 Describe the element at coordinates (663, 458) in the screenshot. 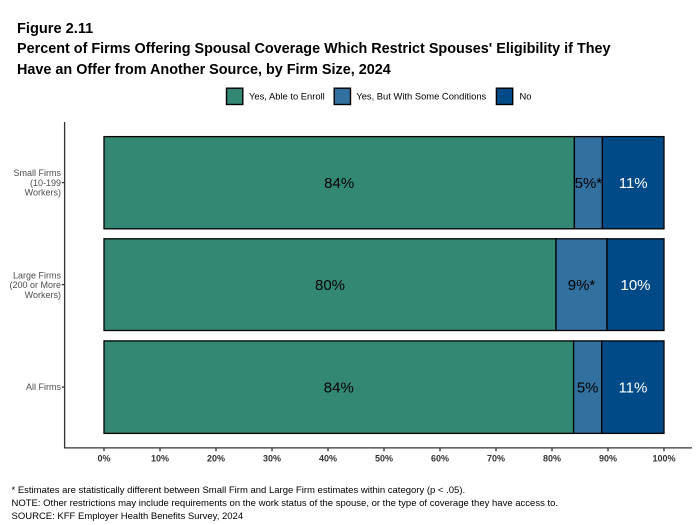

I see `svg-text: 100%` at that location.